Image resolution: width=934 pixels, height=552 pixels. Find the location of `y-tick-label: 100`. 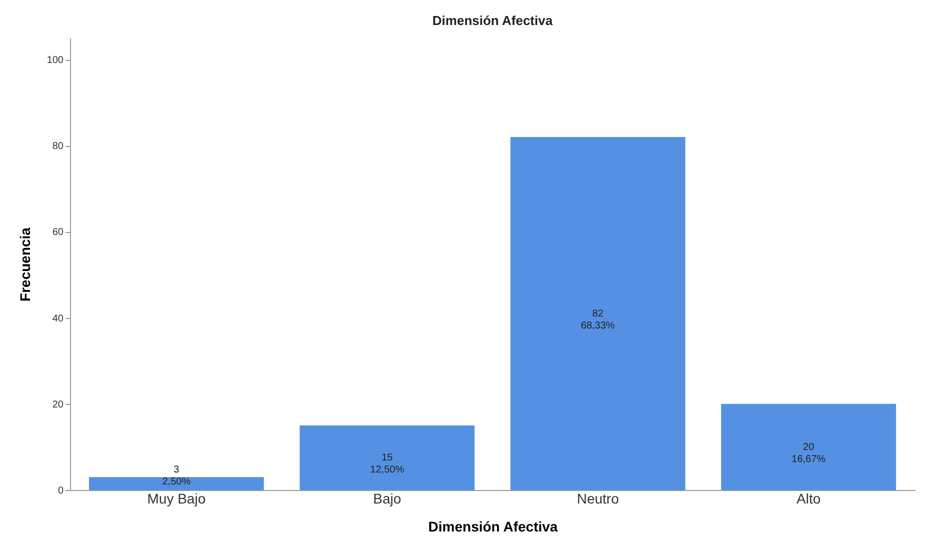

y-tick-label: 100 is located at coordinates (55, 60).